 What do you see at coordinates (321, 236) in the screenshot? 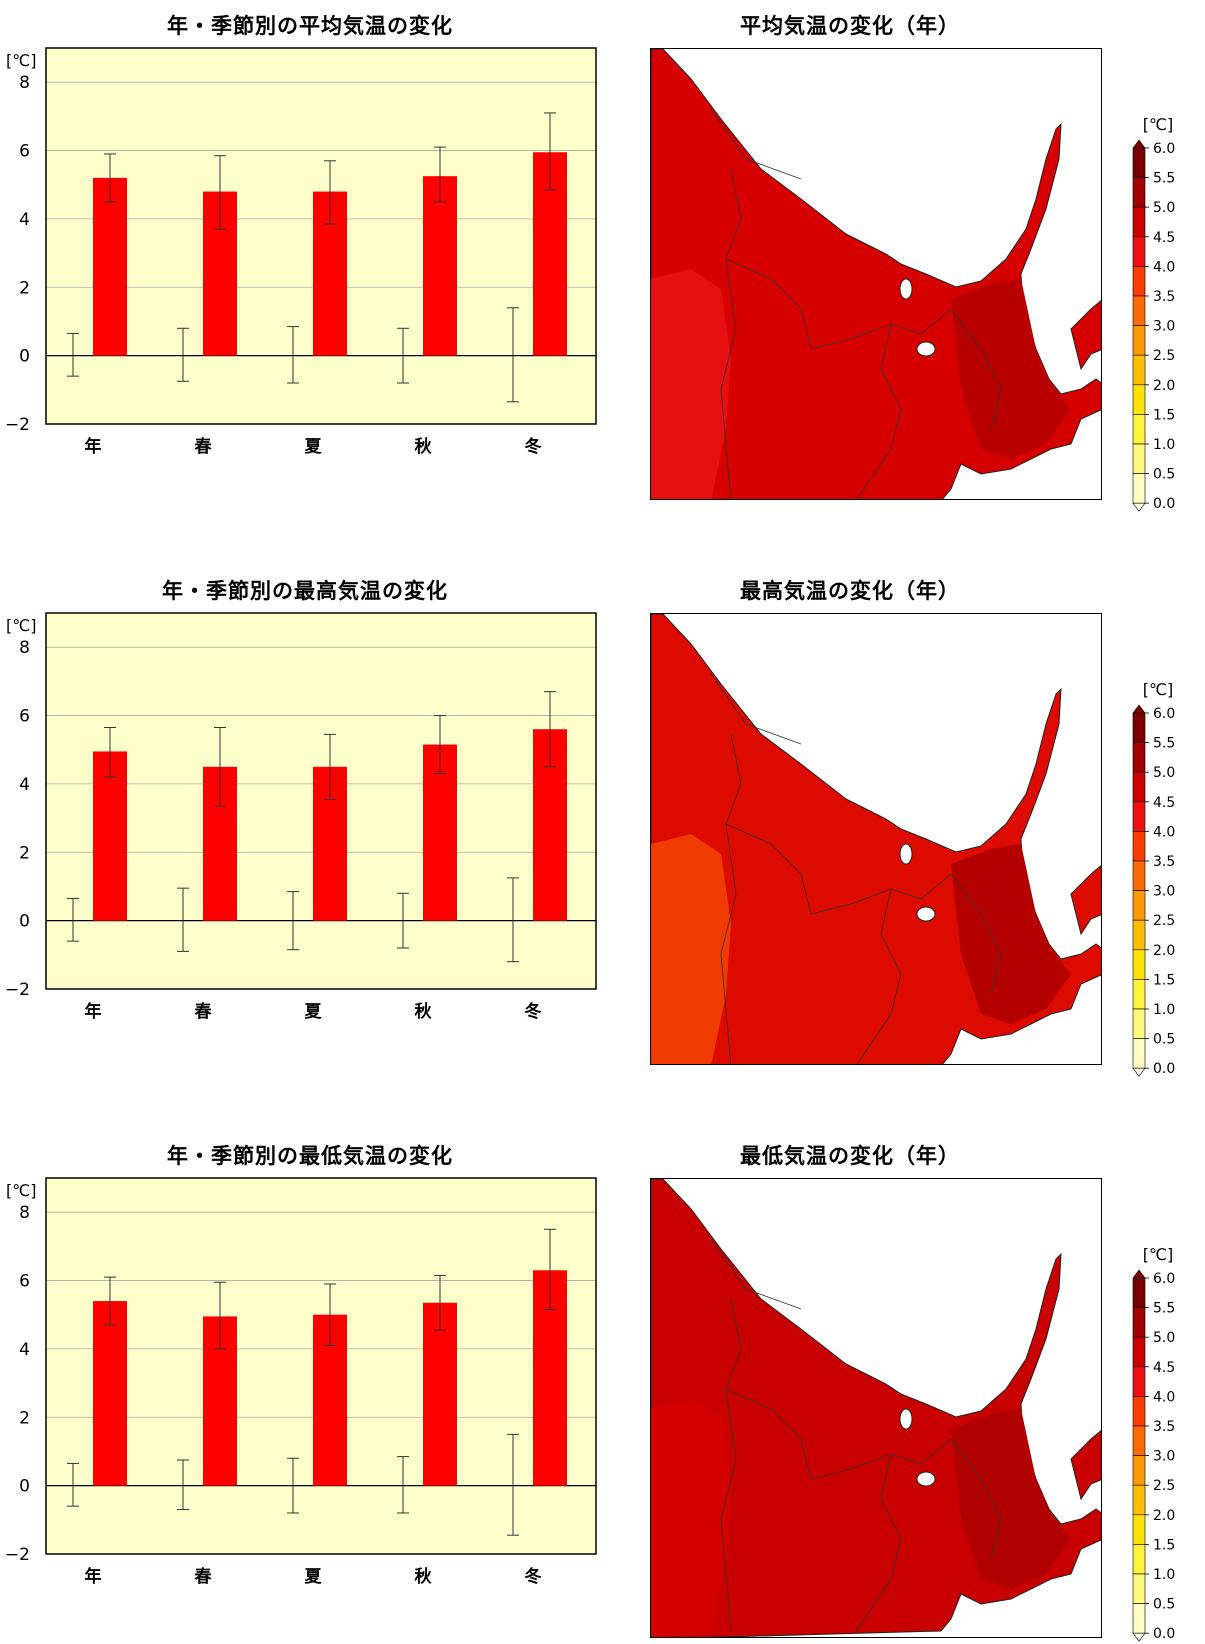
I see `plot-frame` at bounding box center [321, 236].